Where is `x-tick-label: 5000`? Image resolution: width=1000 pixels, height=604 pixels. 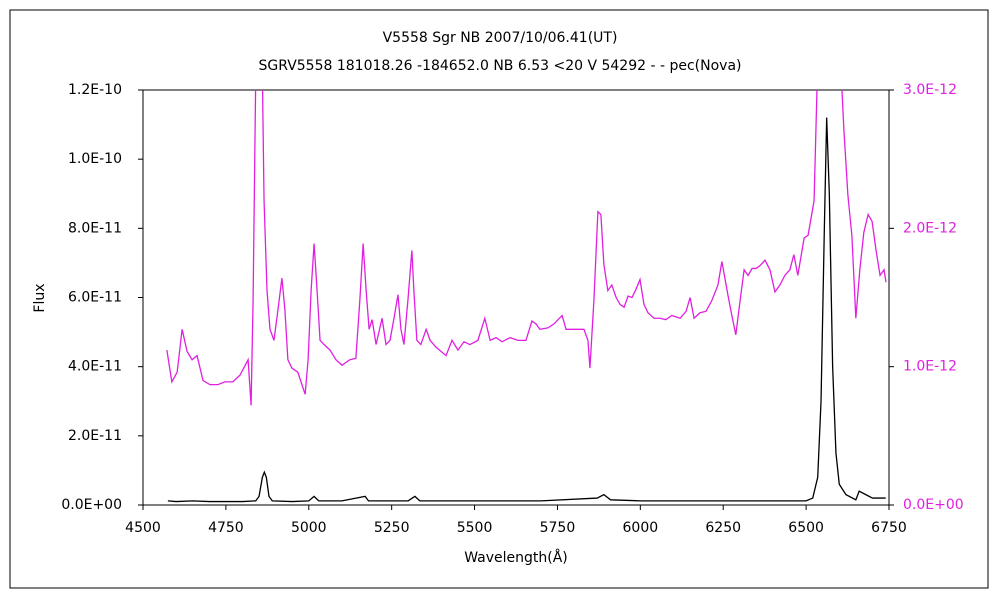
x-tick-label: 5000 is located at coordinates (309, 528).